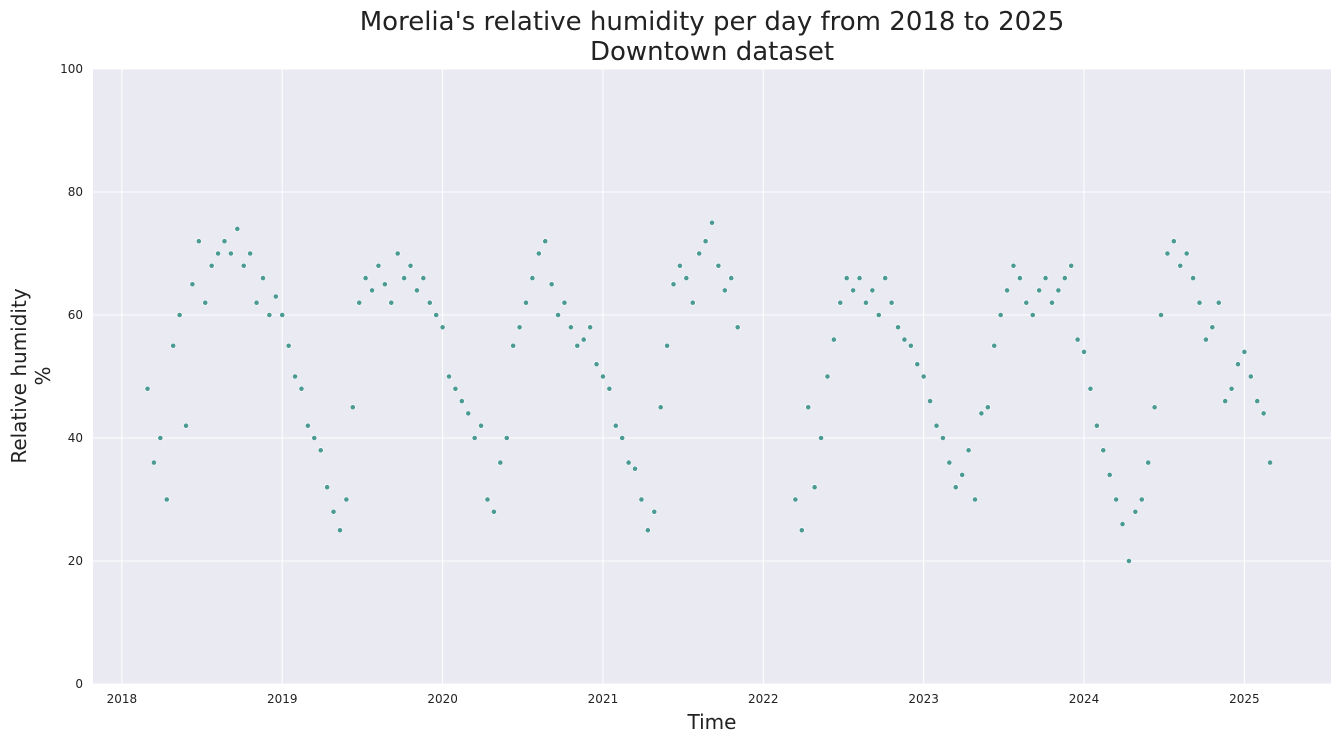 Image resolution: width=1341 pixels, height=747 pixels. I want to click on x-tick-label: 2020, so click(442, 699).